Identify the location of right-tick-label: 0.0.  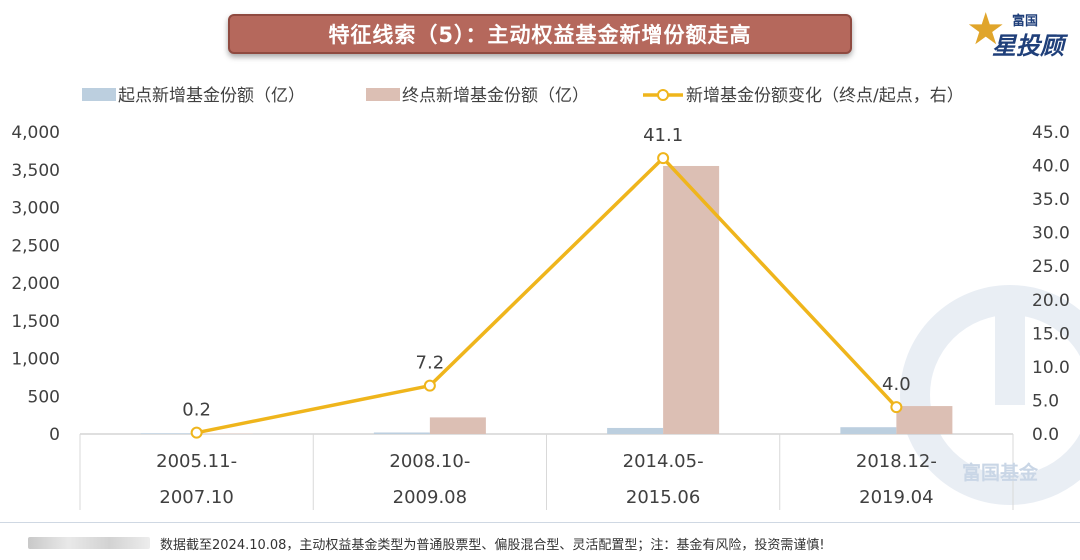
(1045, 435).